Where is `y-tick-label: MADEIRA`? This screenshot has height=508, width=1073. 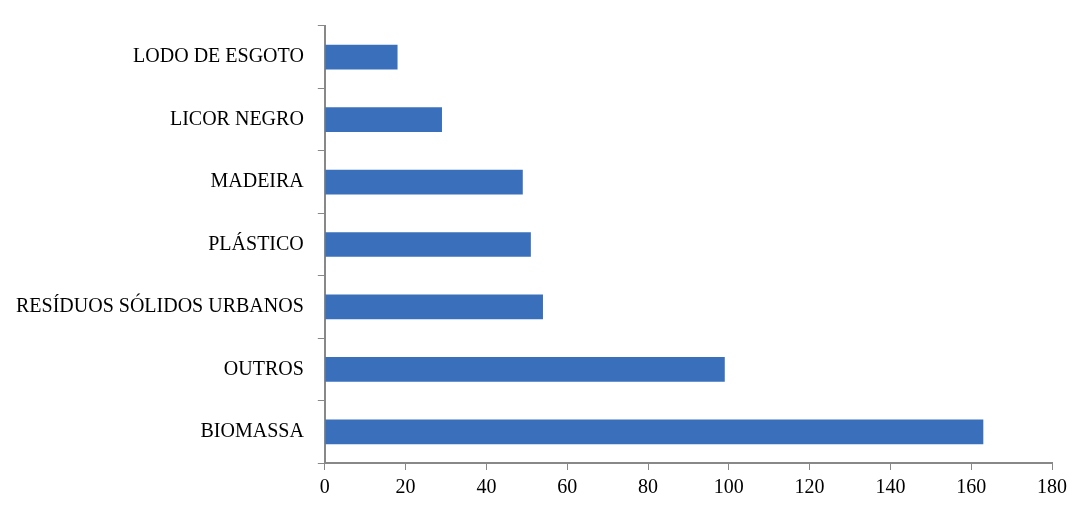
y-tick-label: MADEIRA is located at coordinates (257, 180).